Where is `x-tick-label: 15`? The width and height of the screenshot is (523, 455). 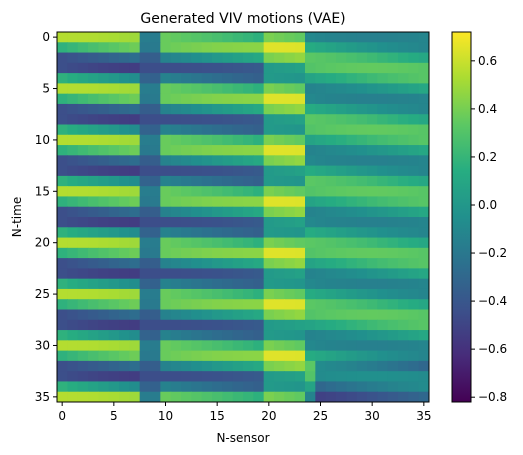 x-tick-label: 15 is located at coordinates (217, 416).